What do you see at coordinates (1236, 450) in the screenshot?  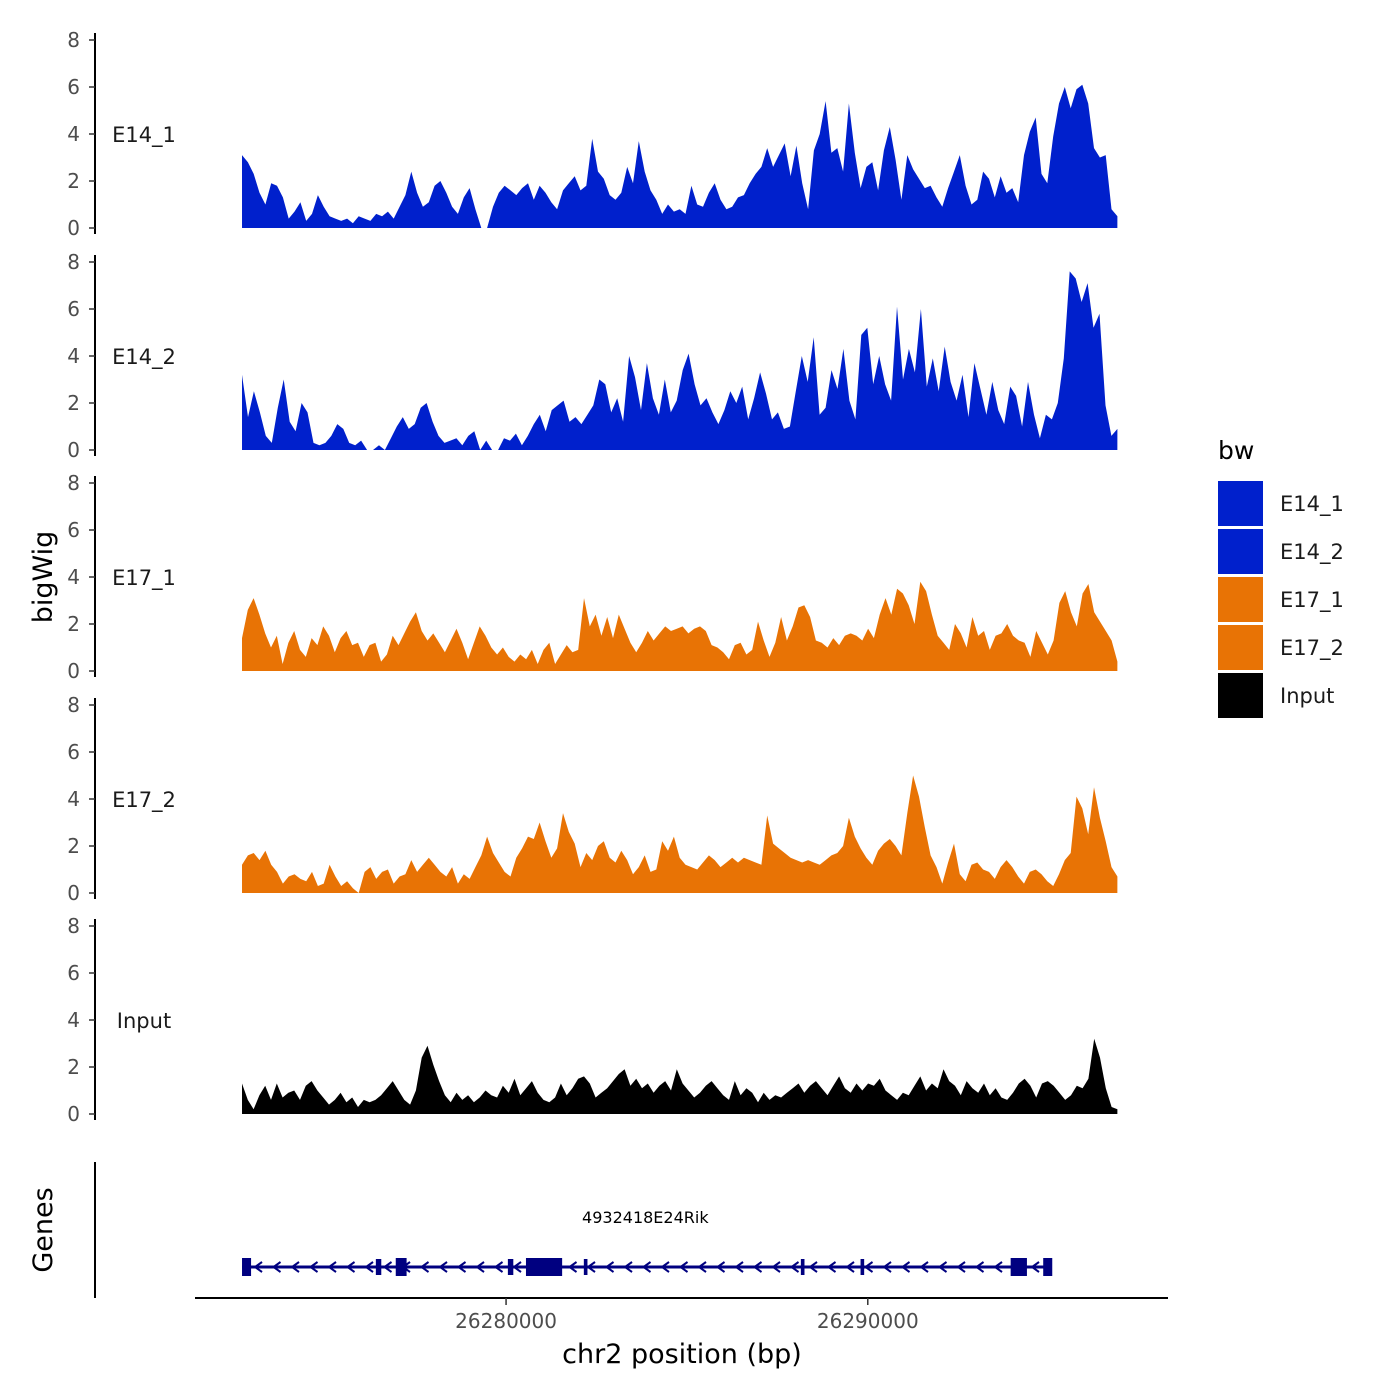 I see `legend-title: bw` at bounding box center [1236, 450].